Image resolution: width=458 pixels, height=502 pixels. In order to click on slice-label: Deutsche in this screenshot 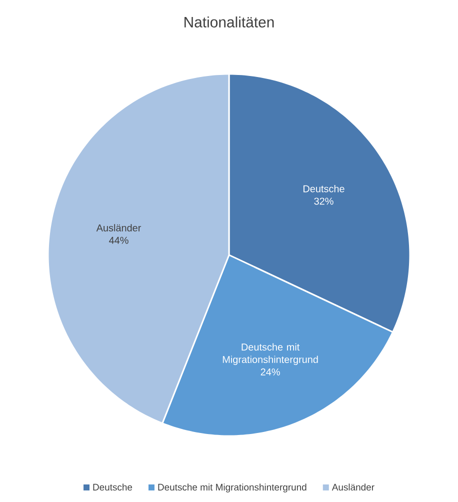, I will do `click(324, 188)`.